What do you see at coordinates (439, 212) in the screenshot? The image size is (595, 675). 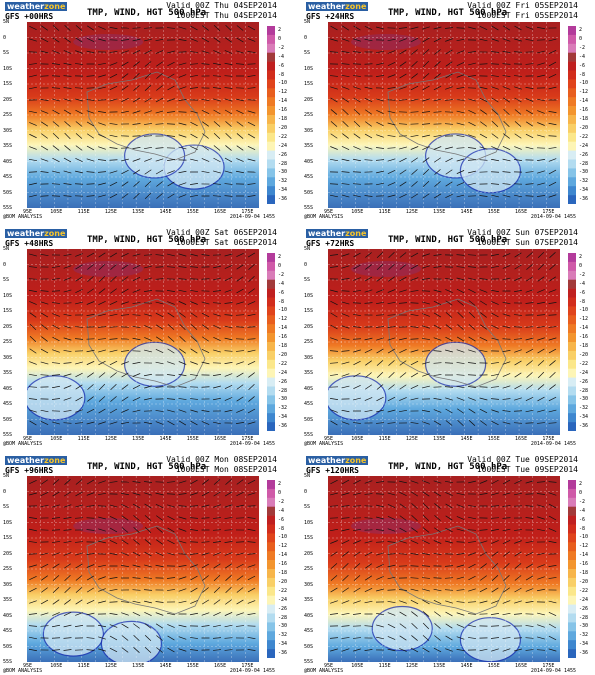 I see `longitude-label: 135E` at bounding box center [439, 212].